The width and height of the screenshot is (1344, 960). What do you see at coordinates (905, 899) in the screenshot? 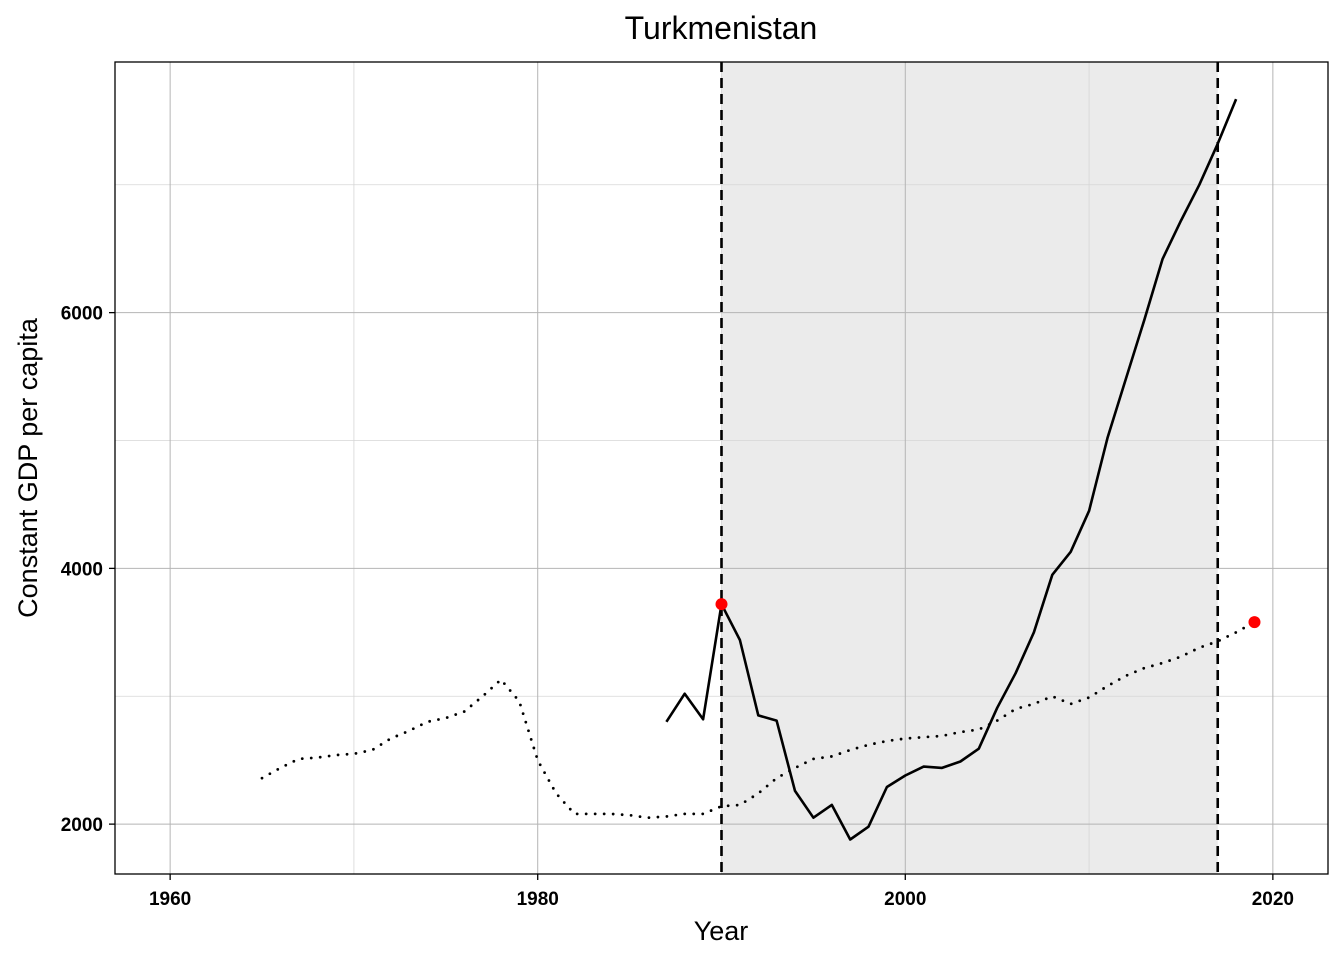
I see `x-tick-label: 2000` at bounding box center [905, 899].